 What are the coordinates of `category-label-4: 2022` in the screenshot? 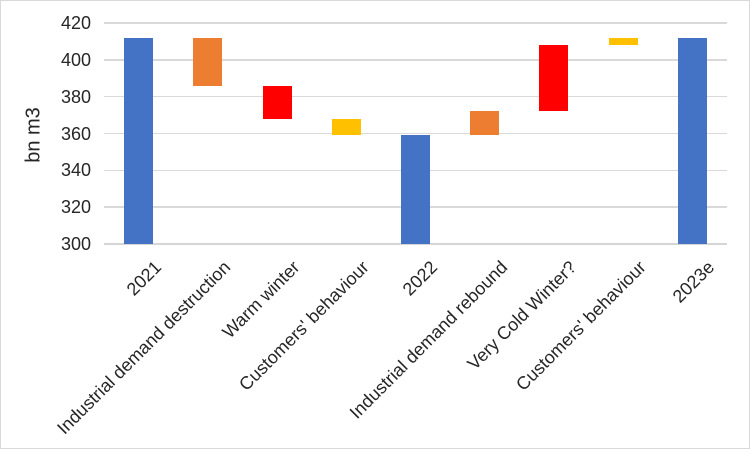 It's located at (420, 278).